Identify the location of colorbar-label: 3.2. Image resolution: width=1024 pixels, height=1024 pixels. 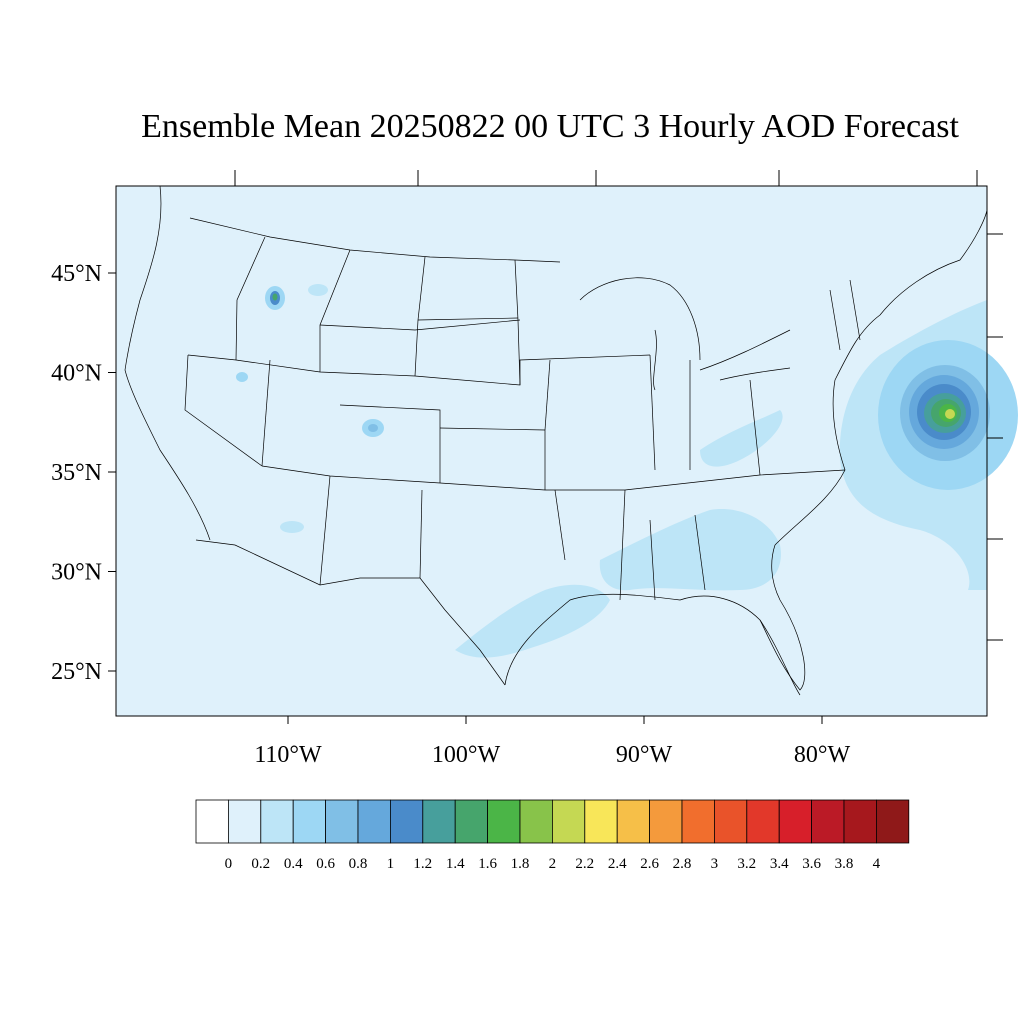
(746, 864).